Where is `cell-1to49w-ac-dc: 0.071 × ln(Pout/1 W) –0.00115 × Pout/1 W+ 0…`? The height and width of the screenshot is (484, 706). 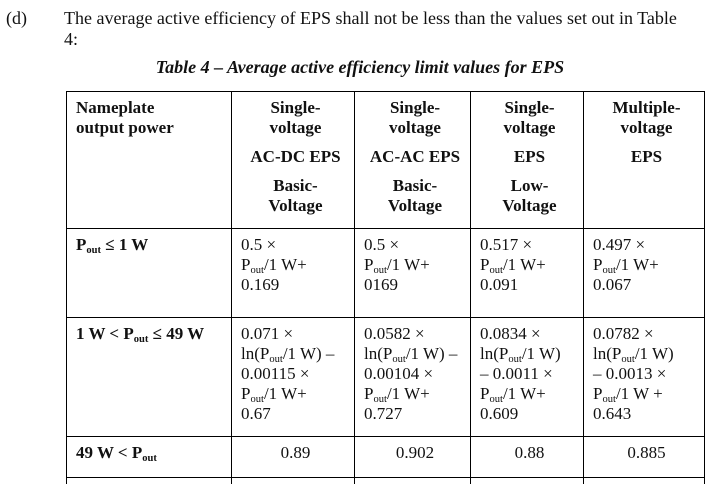
cell-1to49w-ac-dc: 0.071 × ln(Pout/1 W) –0.00115 × Pout/1 W+ 0… is located at coordinates (293, 377).